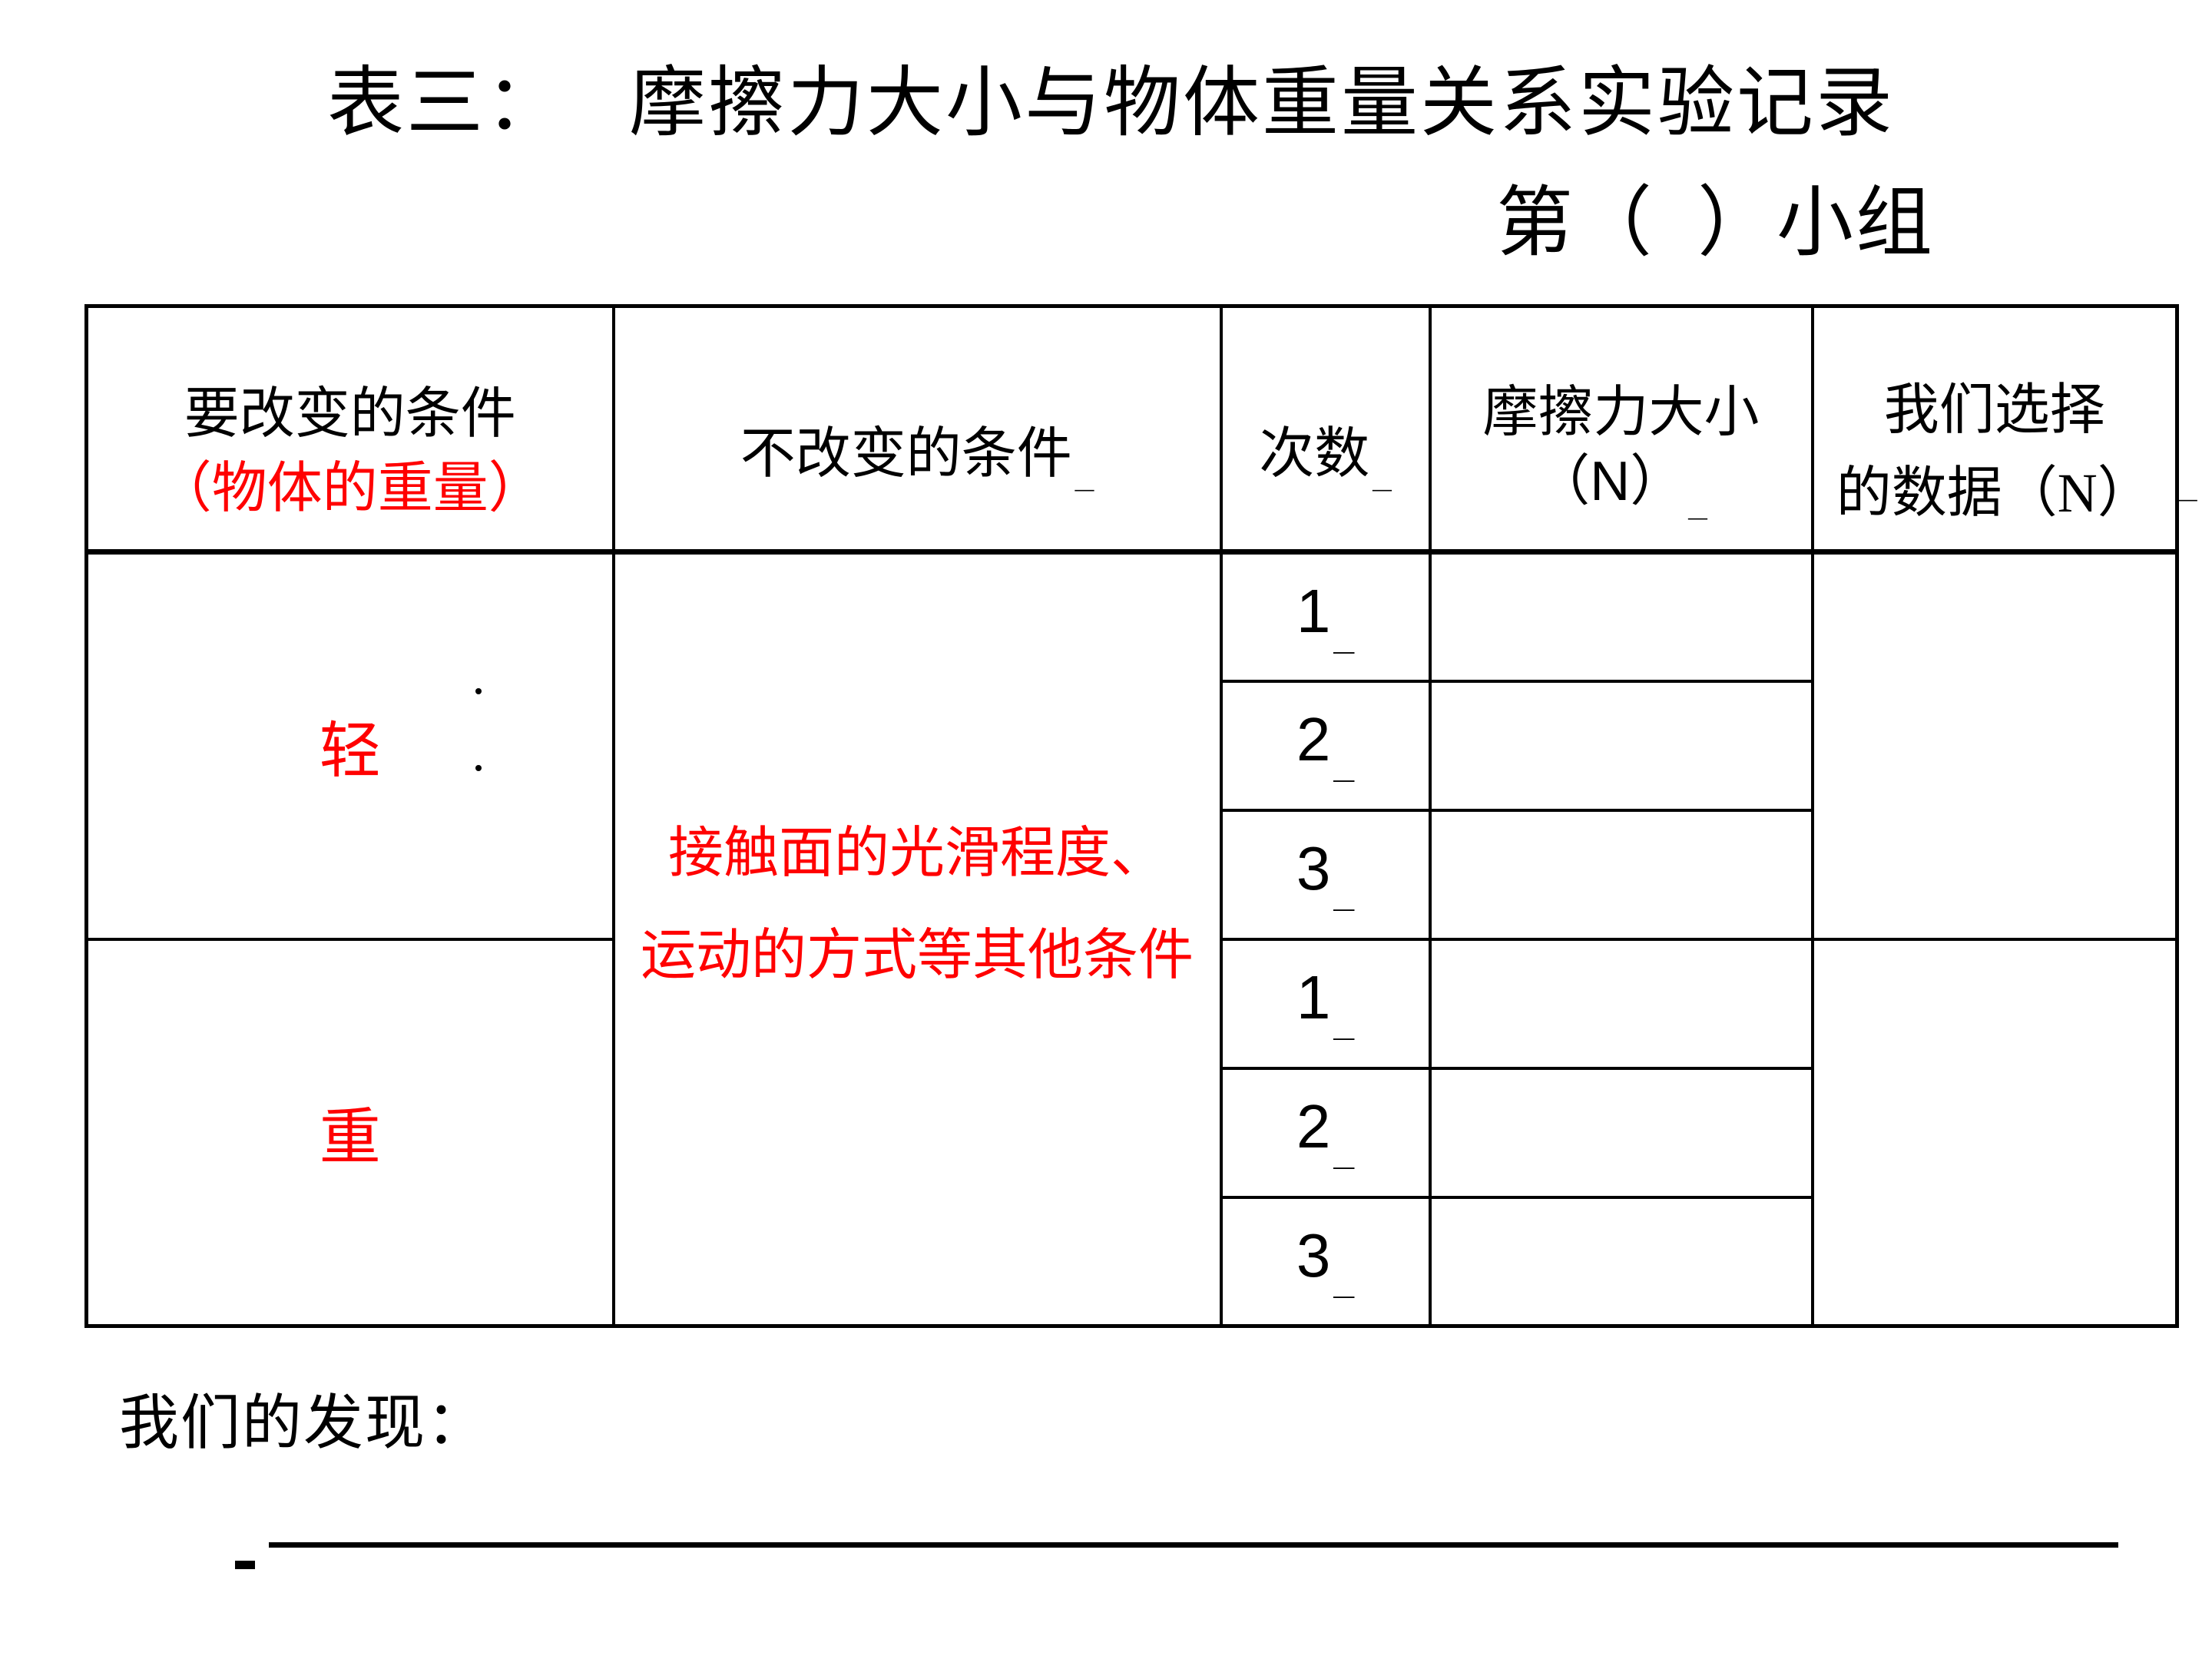 Image resolution: width=2212 pixels, height=1659 pixels. I want to click on group-number-line: 第（ ）小组, so click(1715, 223).